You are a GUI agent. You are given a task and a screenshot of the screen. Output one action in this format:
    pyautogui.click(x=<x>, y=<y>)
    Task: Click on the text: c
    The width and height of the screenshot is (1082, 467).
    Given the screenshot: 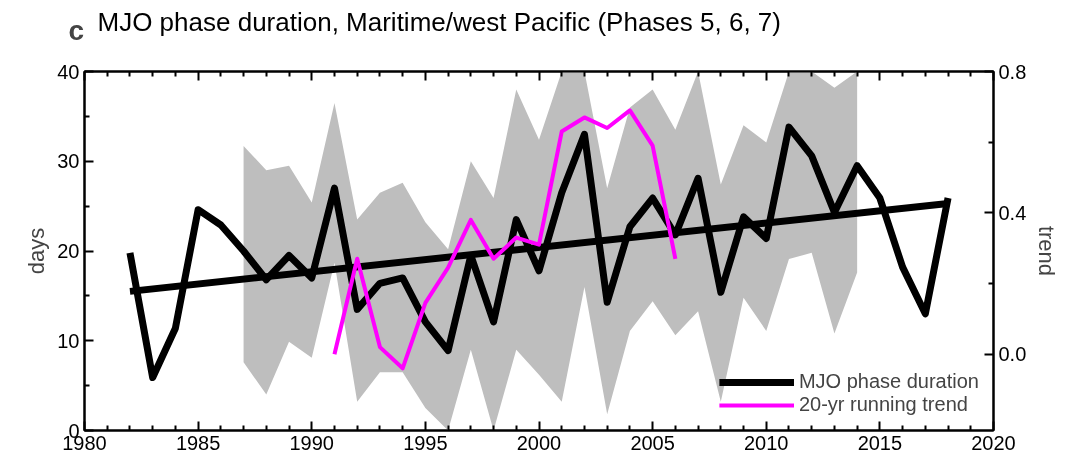 What is the action you would take?
    pyautogui.click(x=76, y=30)
    